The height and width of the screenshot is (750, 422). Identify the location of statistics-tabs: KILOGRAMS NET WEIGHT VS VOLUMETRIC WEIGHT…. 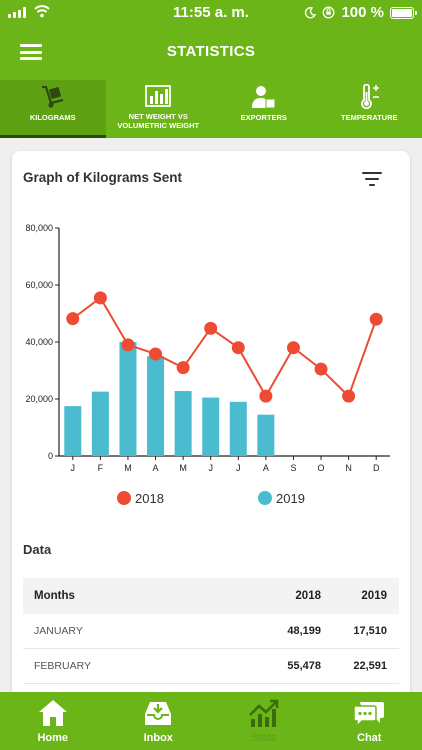
(211, 109).